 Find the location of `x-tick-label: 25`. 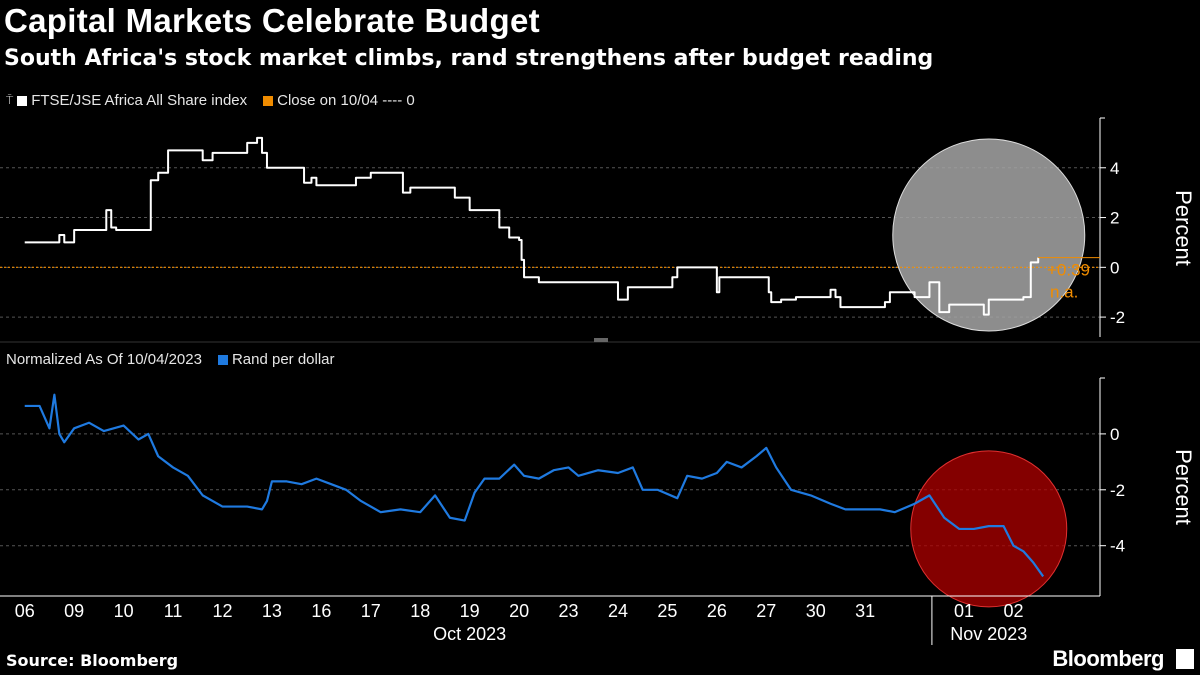

x-tick-label: 25 is located at coordinates (667, 611).